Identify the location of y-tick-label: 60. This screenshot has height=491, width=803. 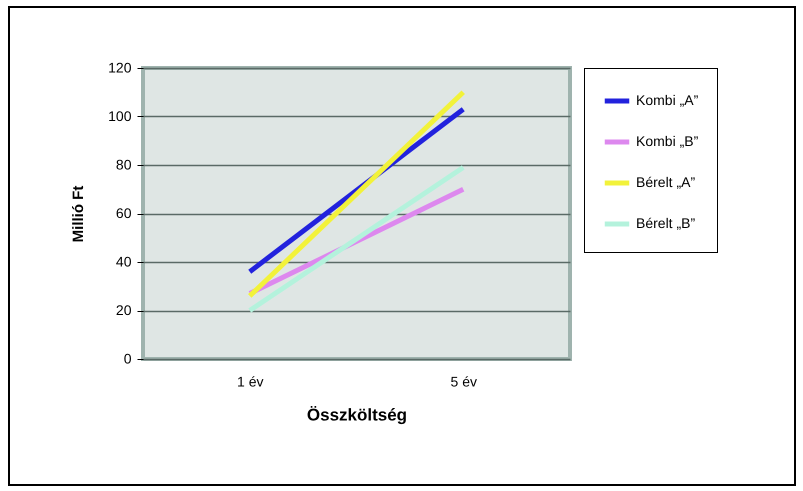
(124, 213).